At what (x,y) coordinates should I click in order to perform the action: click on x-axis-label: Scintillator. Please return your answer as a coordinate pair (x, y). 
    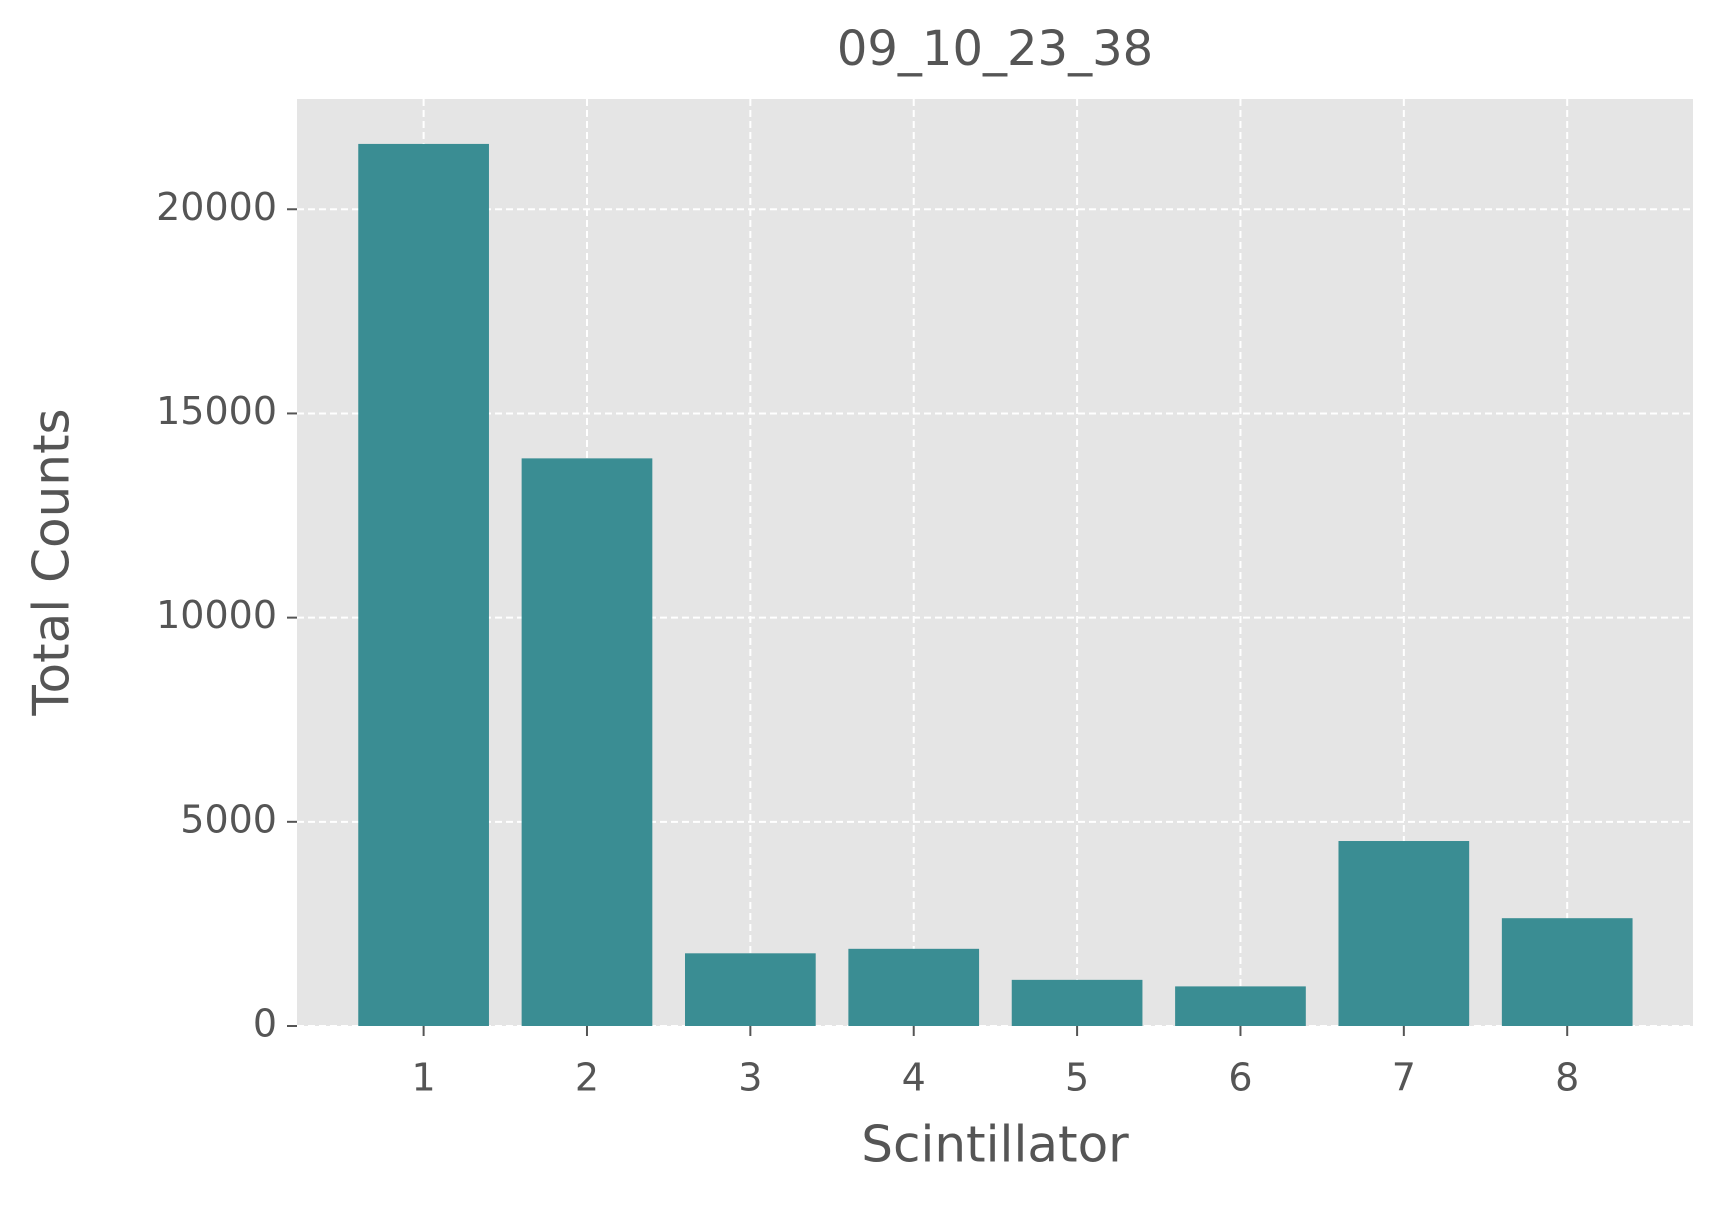
    Looking at the image, I should click on (995, 1145).